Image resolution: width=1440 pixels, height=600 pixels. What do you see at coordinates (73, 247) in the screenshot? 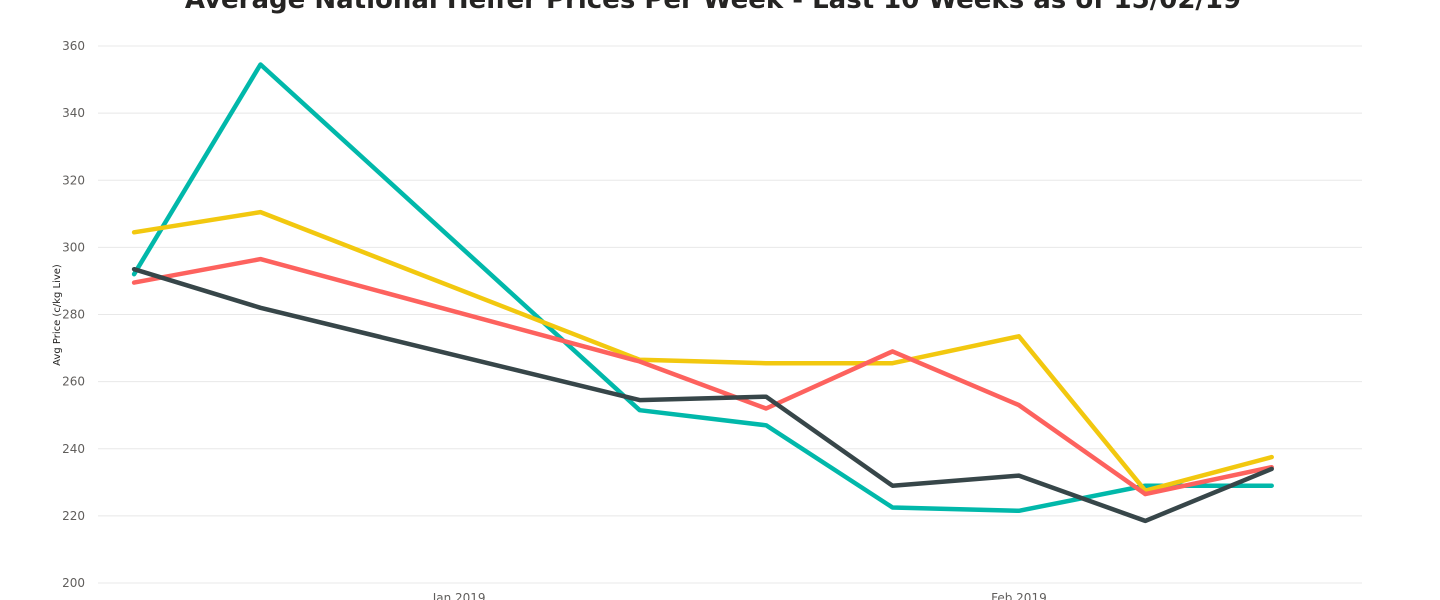
I see `y-tick-label: 300` at bounding box center [73, 247].